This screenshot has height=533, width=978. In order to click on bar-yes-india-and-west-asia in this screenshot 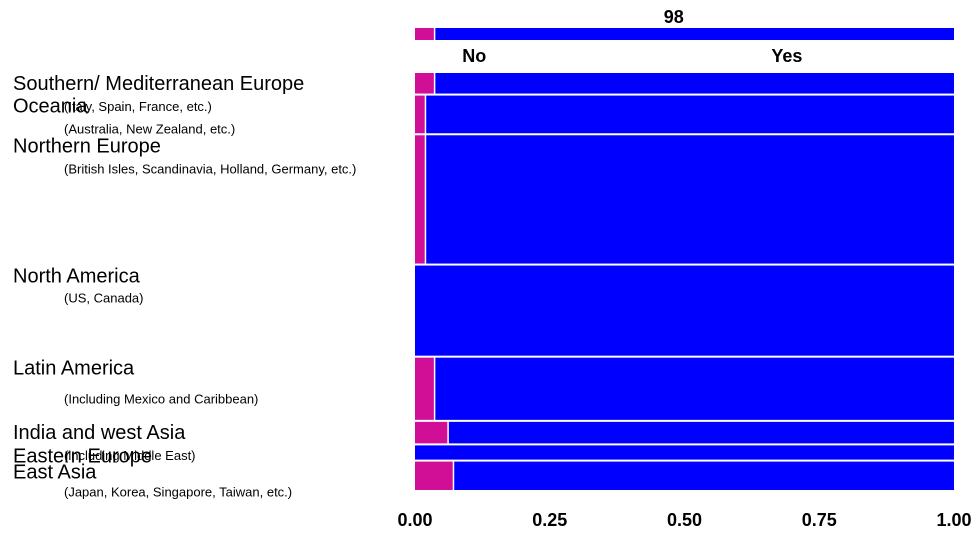, I will do `click(701, 432)`.